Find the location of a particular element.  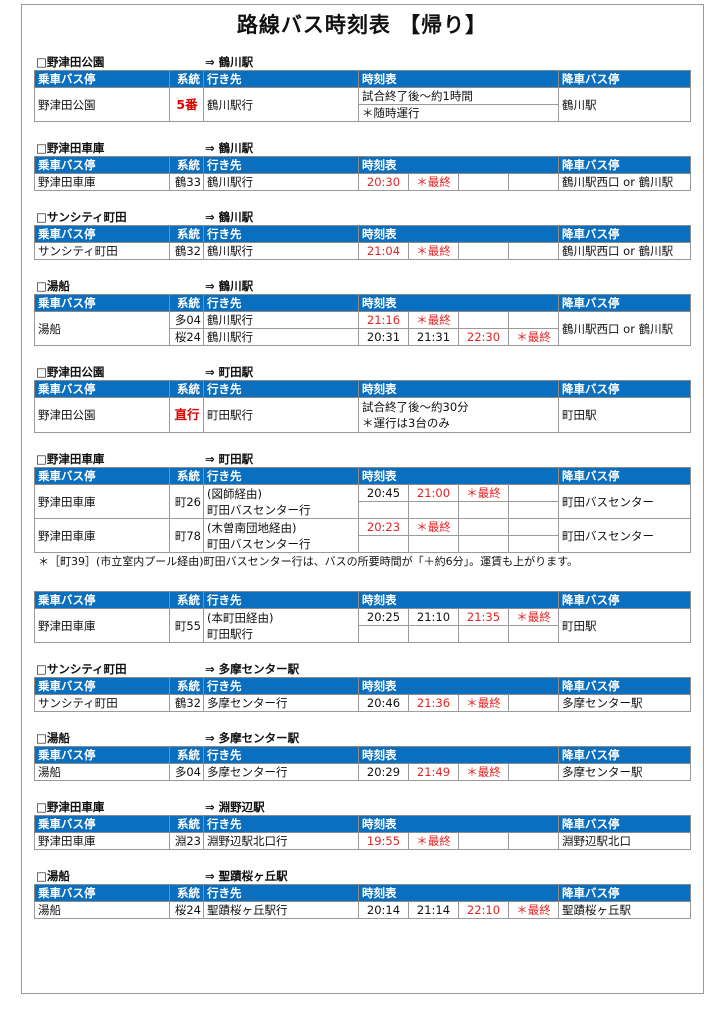

departure-time: 21:31 is located at coordinates (433, 337).